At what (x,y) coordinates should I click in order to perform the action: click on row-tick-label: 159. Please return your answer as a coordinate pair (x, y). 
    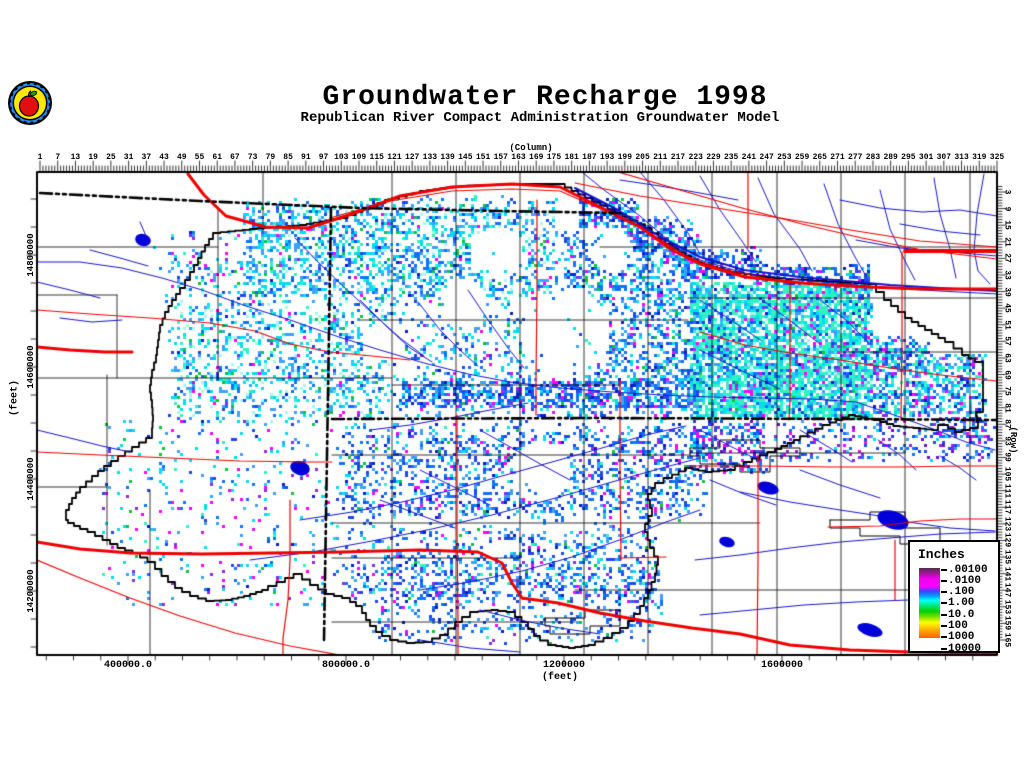
    Looking at the image, I should click on (1007, 623).